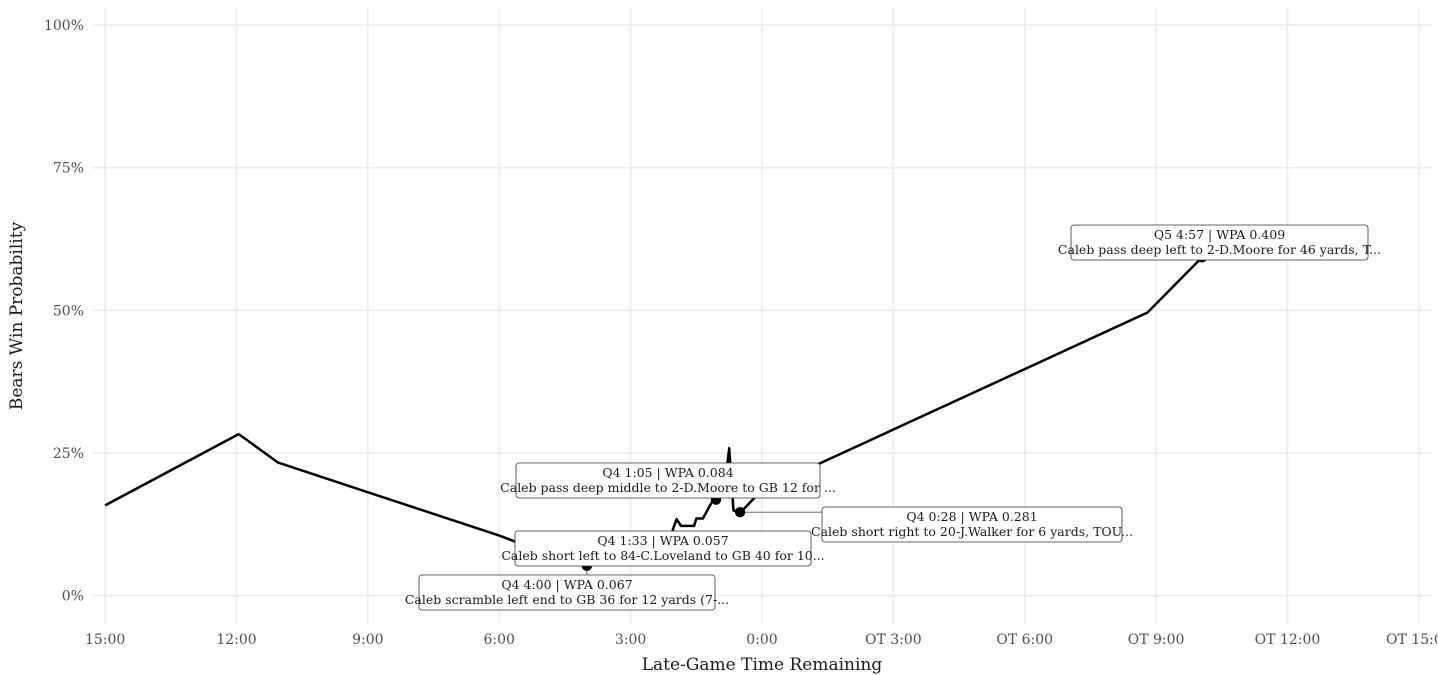 The width and height of the screenshot is (1438, 675). What do you see at coordinates (73, 596) in the screenshot?
I see `y-tick-label: 0%` at bounding box center [73, 596].